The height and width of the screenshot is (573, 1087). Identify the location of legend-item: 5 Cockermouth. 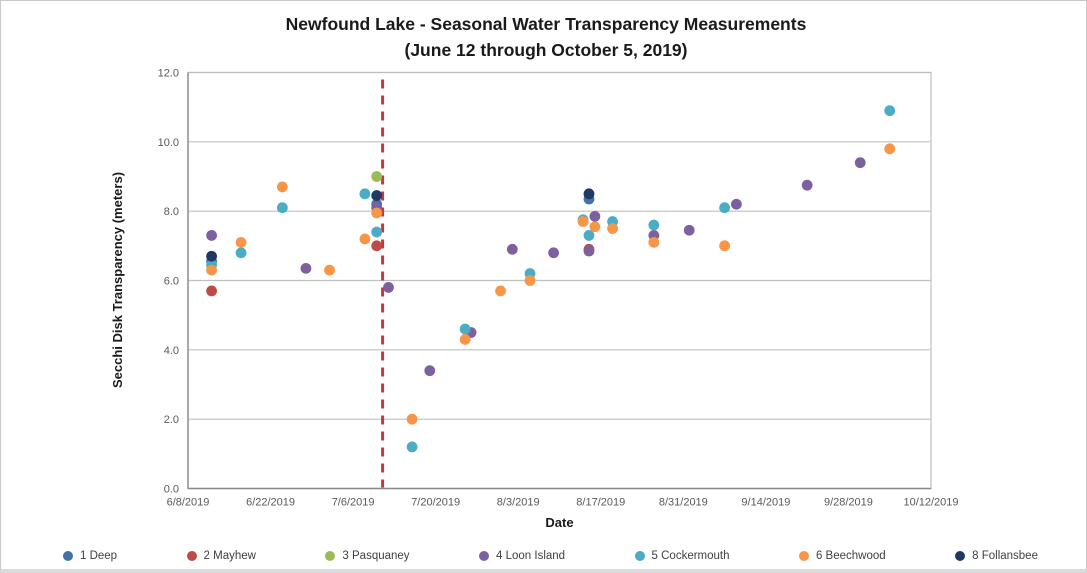
(682, 556).